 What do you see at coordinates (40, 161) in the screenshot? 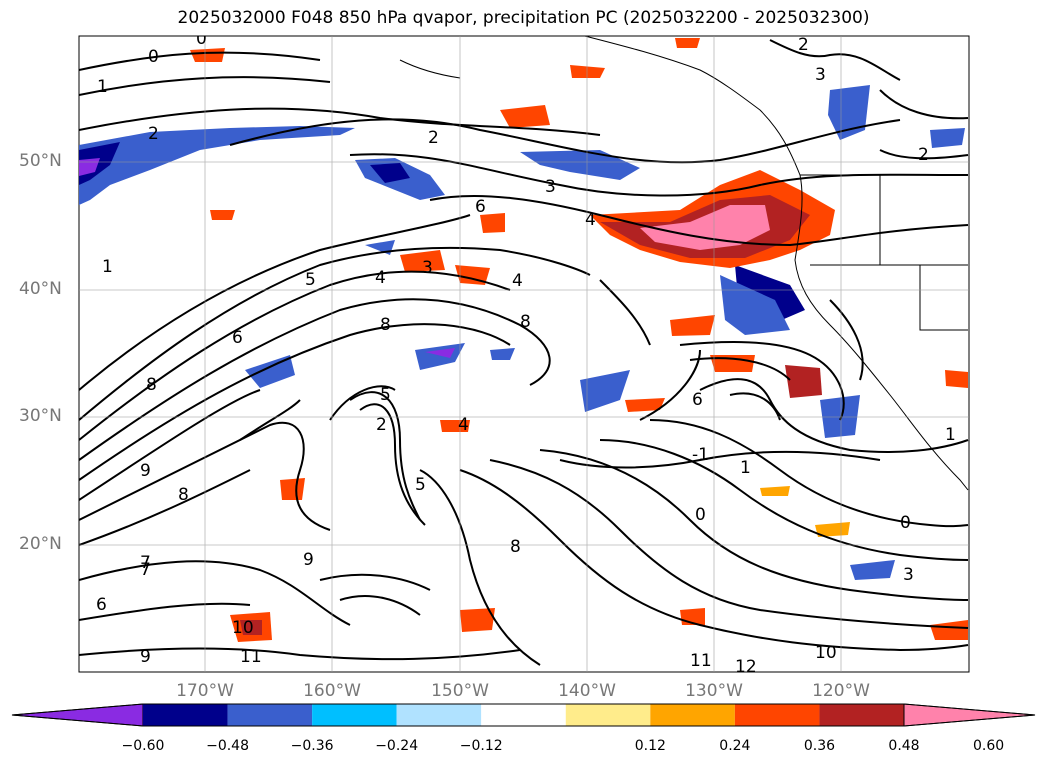
I see `lat-label: 50°N` at bounding box center [40, 161].